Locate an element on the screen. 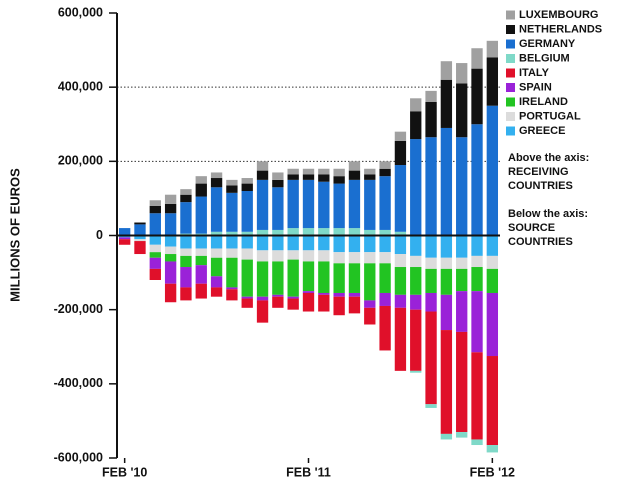  y-tick-label: 200,000 is located at coordinates (80, 161).